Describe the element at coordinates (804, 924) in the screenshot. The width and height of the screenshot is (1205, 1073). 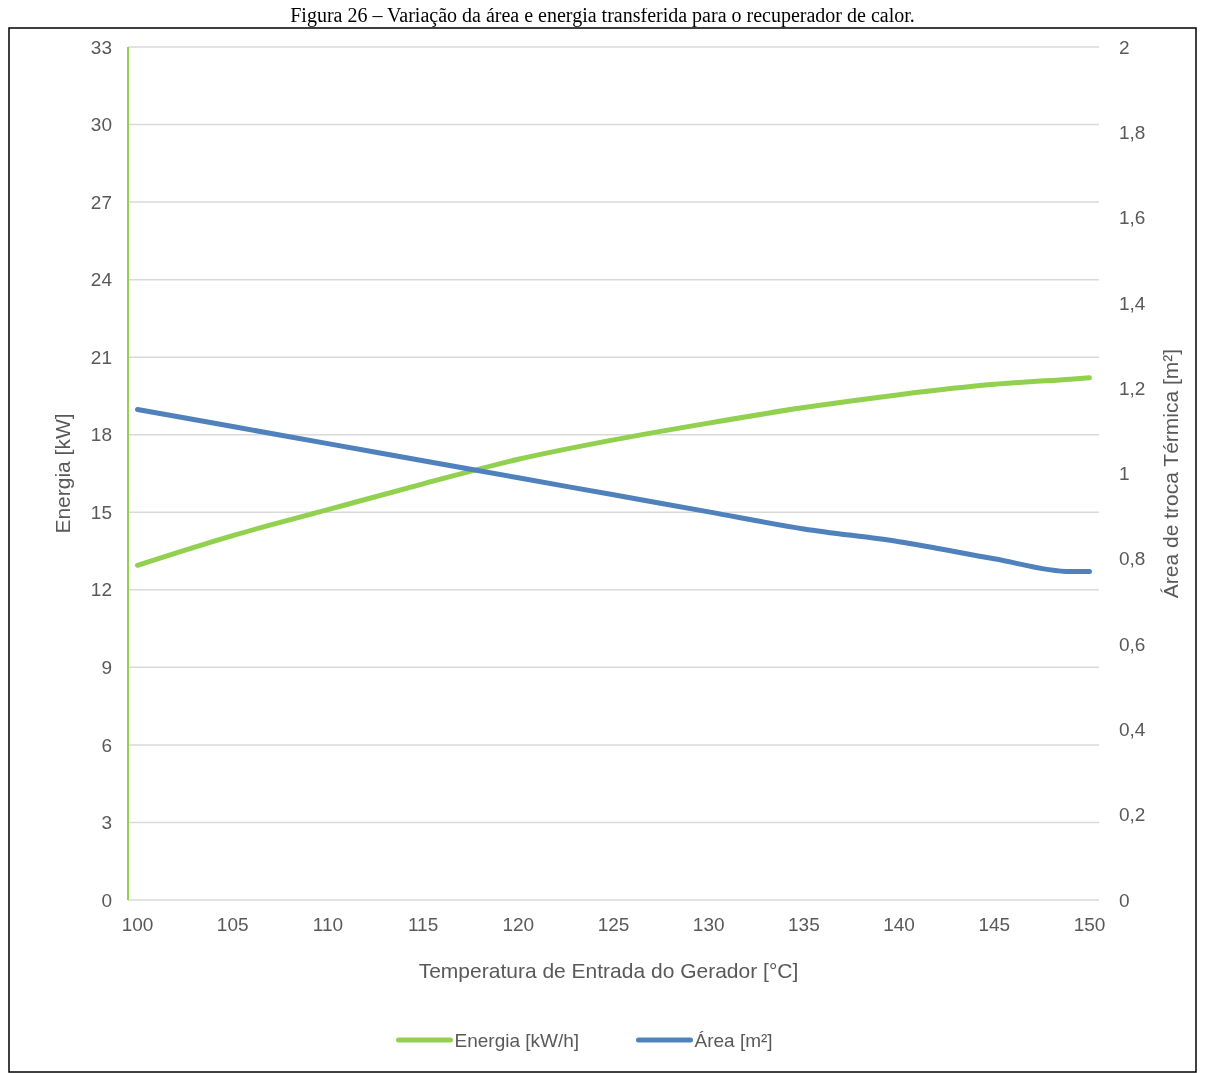
I see `x-tick-label: 135` at that location.